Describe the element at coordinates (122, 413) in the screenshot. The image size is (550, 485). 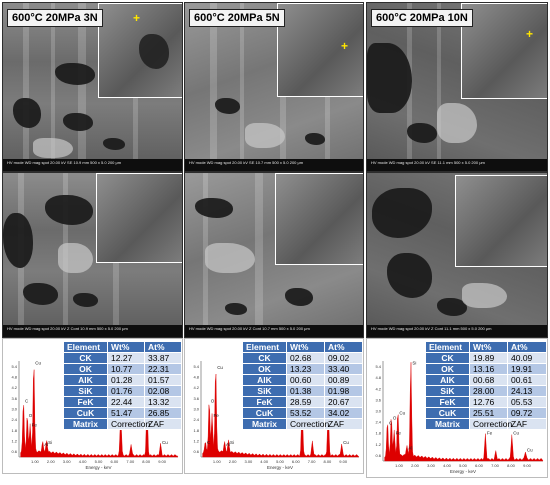
I see `table-row: CuK 51.47 26.85` at that location.